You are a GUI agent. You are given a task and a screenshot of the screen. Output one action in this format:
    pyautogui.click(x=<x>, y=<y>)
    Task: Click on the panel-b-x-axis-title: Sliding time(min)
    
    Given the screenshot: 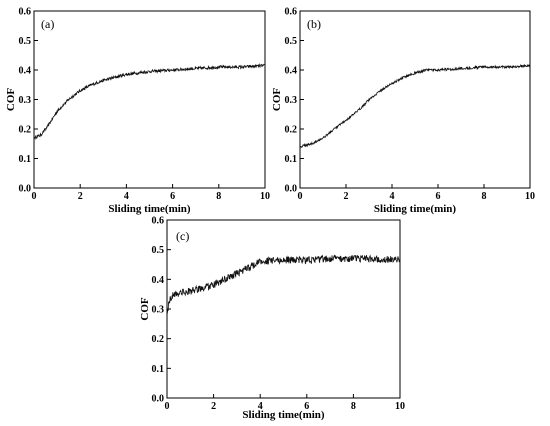 What is the action you would take?
    pyautogui.click(x=415, y=209)
    